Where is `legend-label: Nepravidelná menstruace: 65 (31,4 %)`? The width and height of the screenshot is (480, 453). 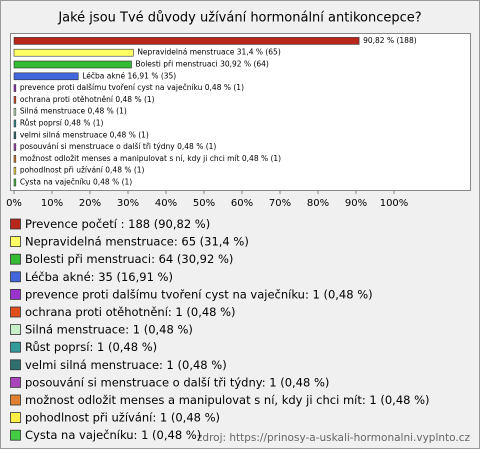
legend-label: Nepravidelná menstruace: 65 (31,4 %) is located at coordinates (137, 242).